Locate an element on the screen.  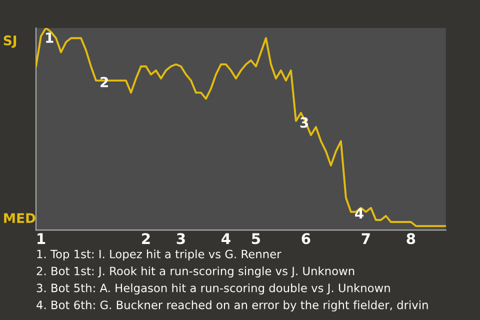
annotation: 4 is located at coordinates (359, 213).